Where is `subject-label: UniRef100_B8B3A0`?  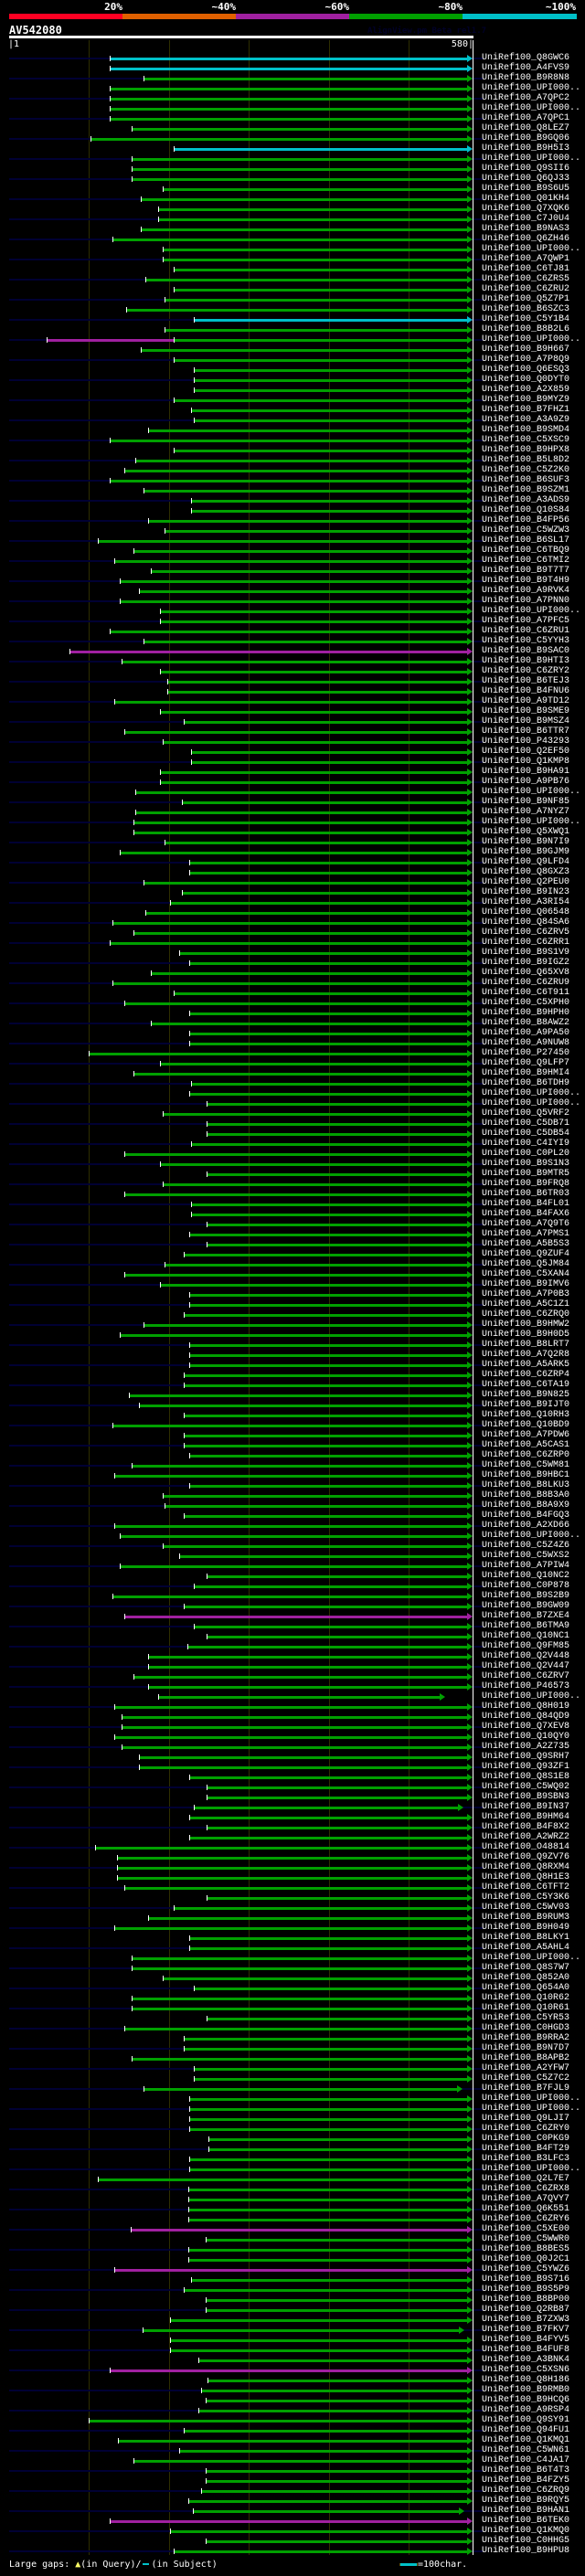
subject-label: UniRef100_B8B3A0 is located at coordinates (526, 1495).